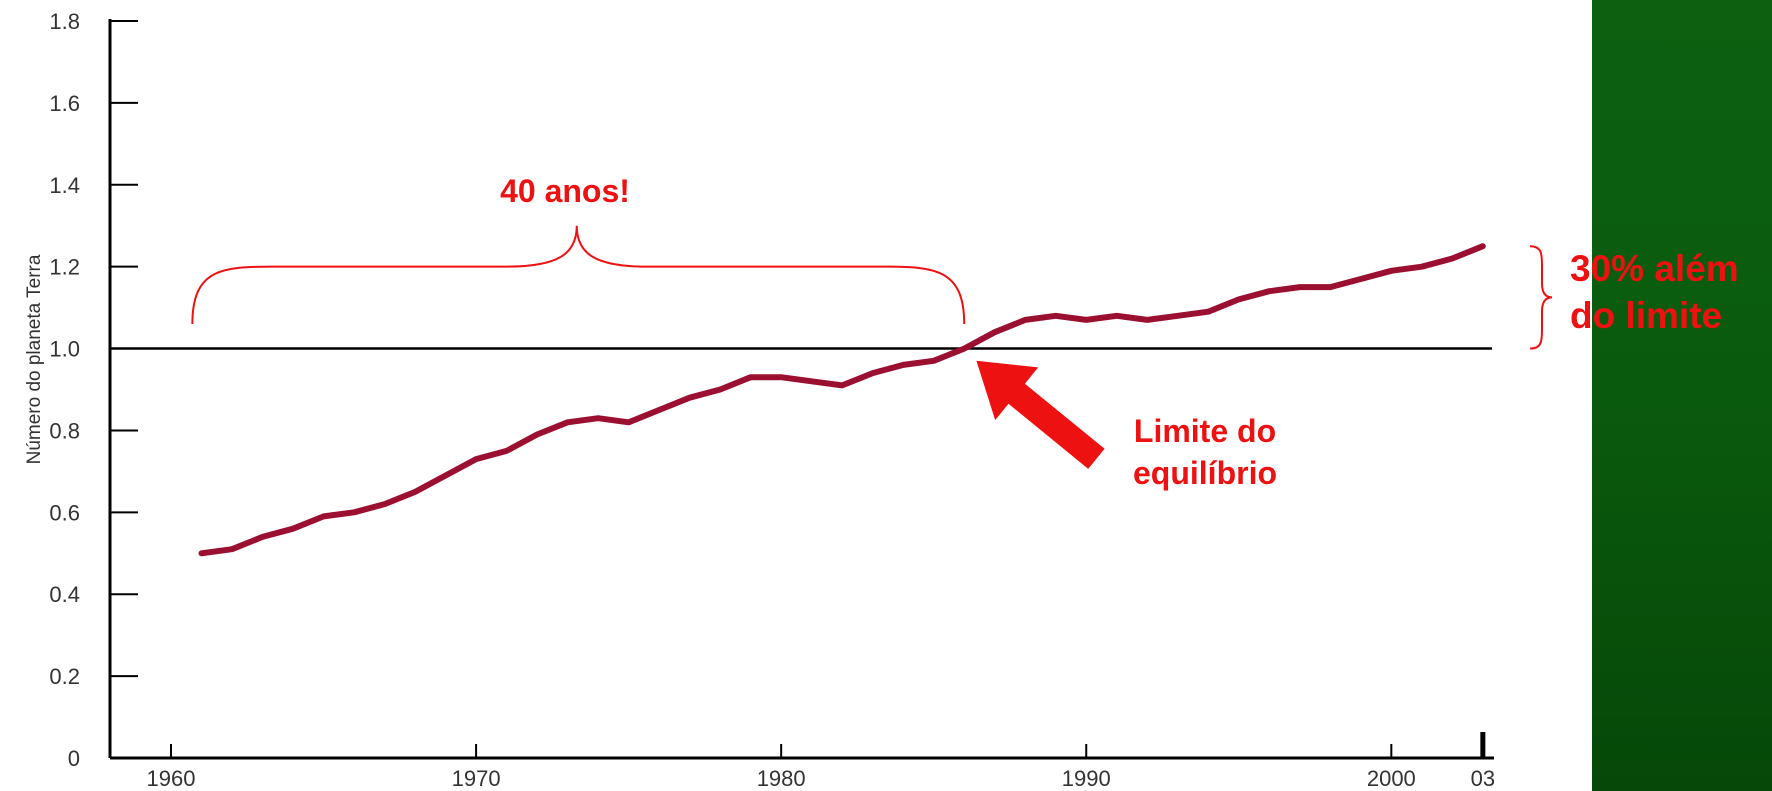  What do you see at coordinates (64, 103) in the screenshot?
I see `y-tick-label: 1.6` at bounding box center [64, 103].